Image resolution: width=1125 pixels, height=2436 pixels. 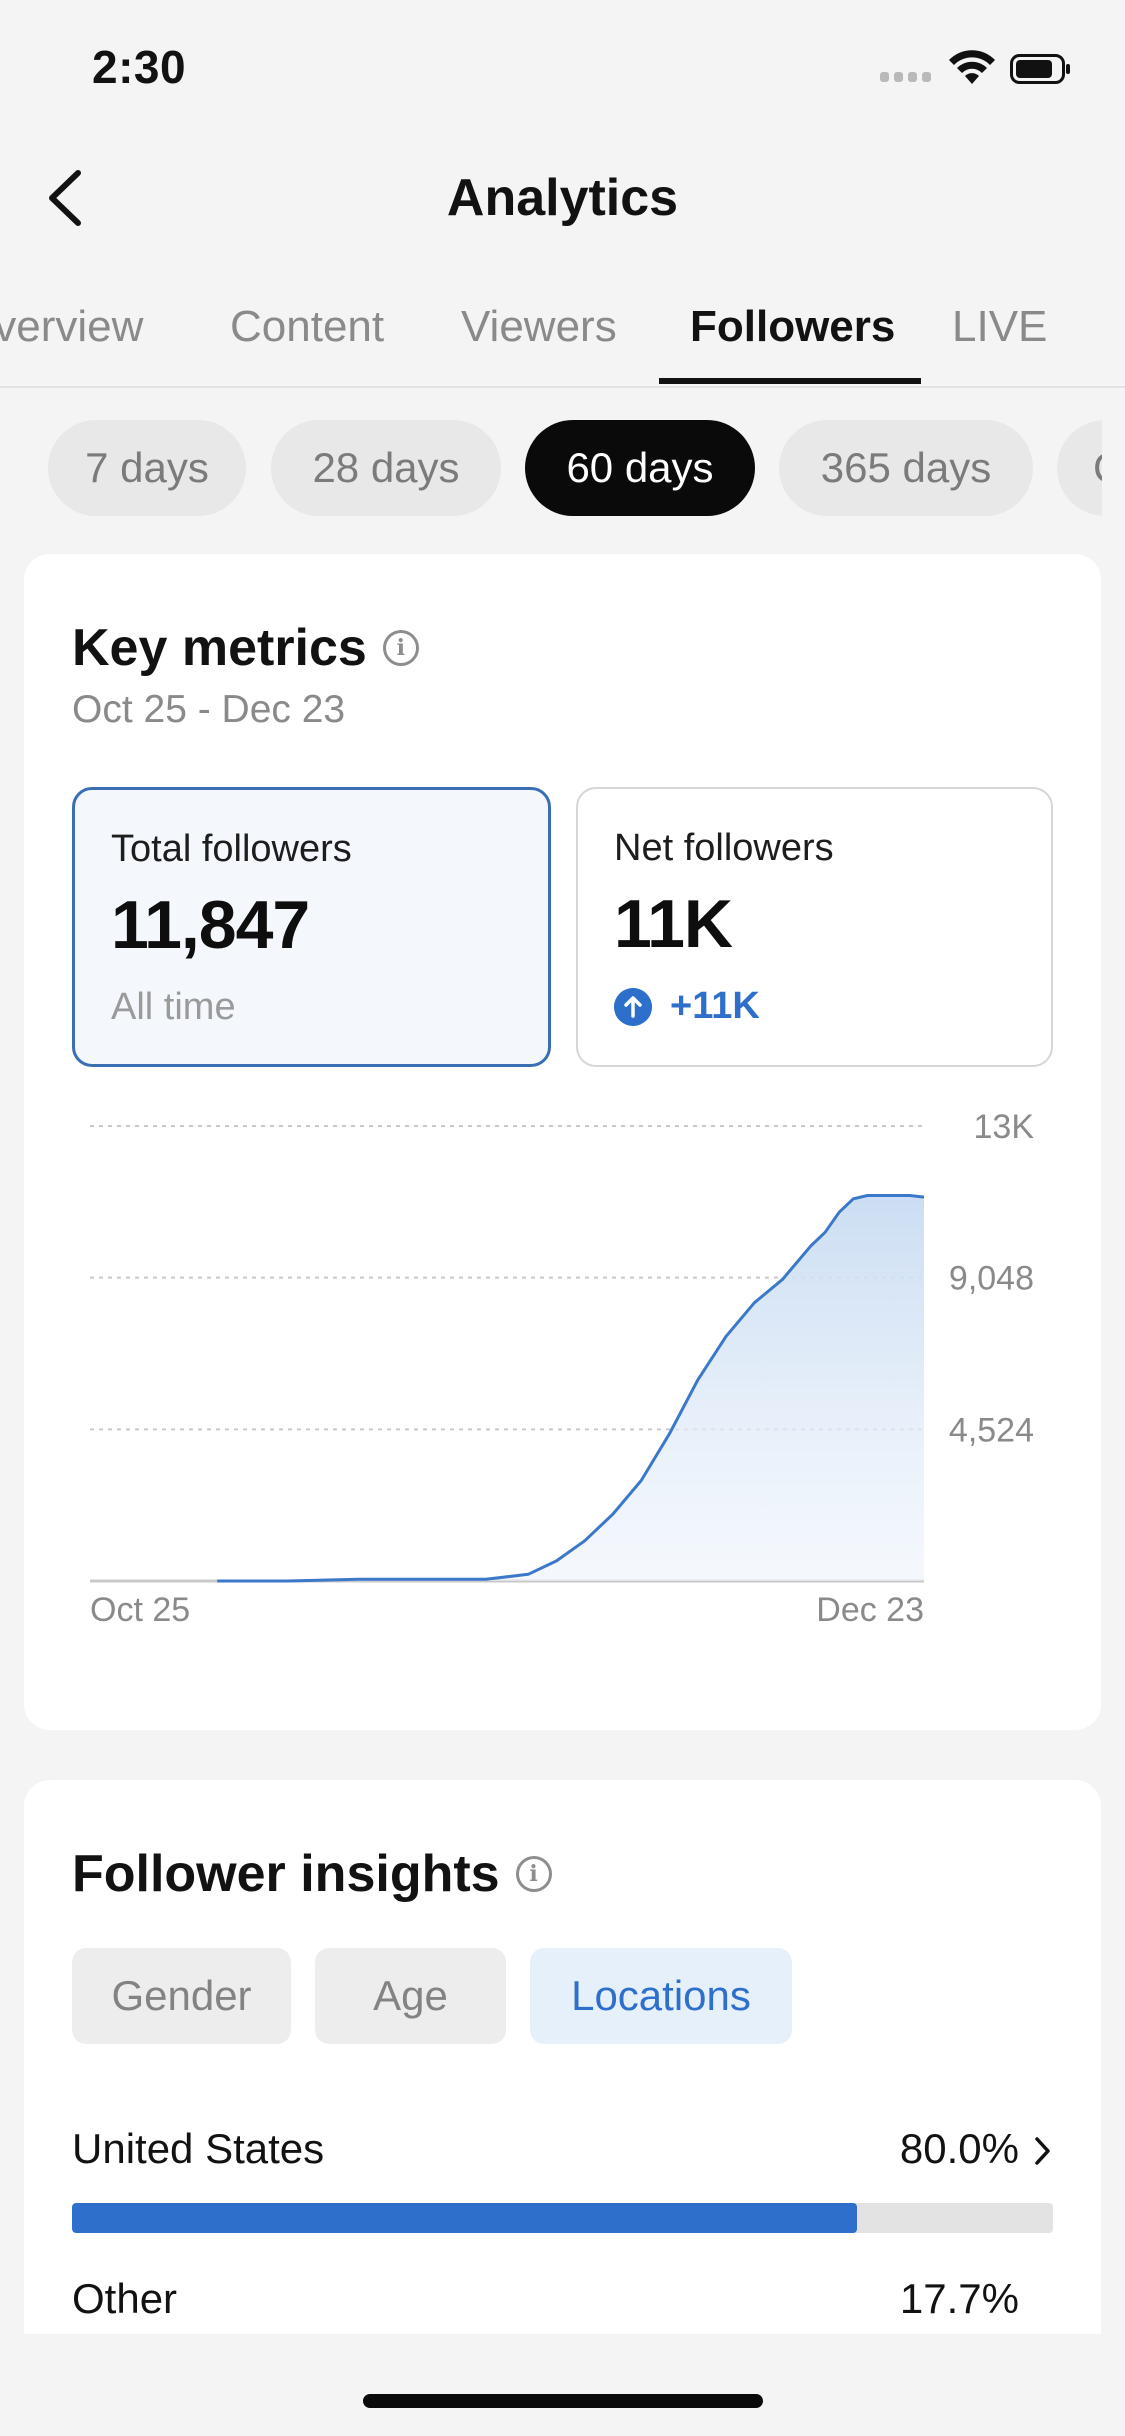 I want to click on key-metrics-title: Key metrics, so click(x=219, y=648).